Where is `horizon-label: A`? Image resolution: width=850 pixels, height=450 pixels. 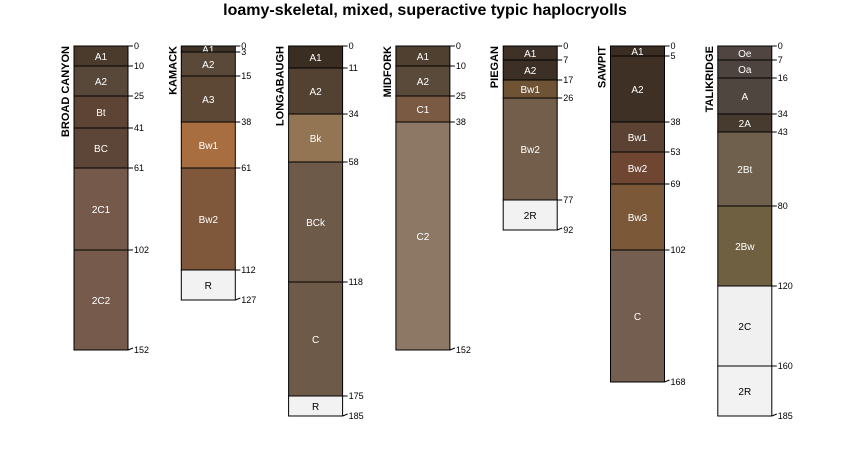
horizon-label: A is located at coordinates (744, 97).